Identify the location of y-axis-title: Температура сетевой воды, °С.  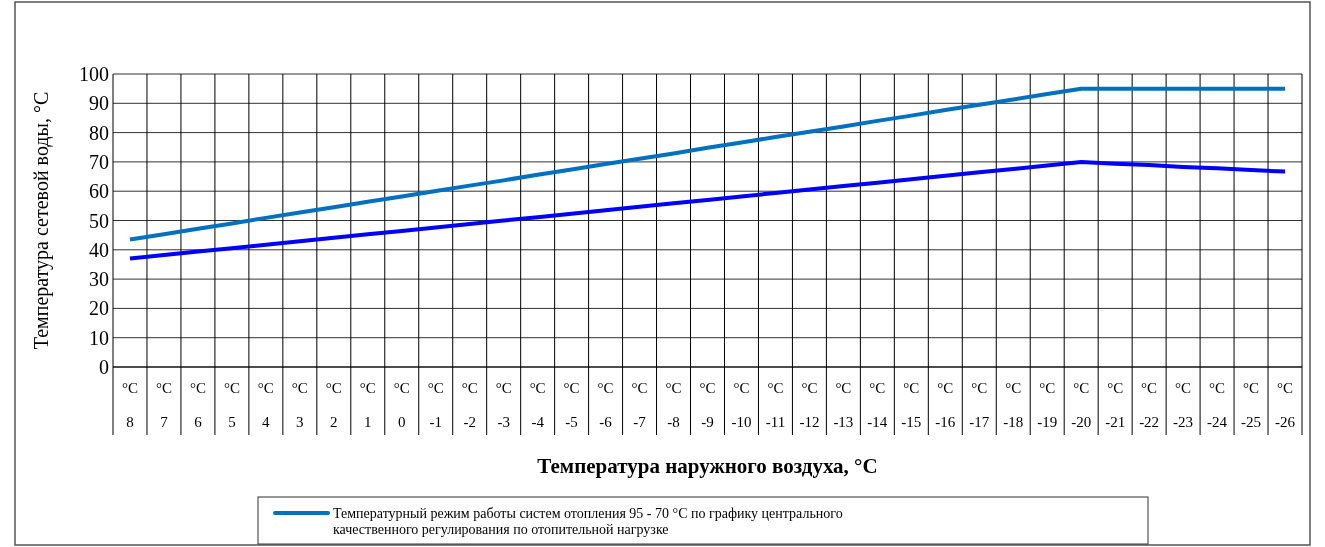
(41, 220).